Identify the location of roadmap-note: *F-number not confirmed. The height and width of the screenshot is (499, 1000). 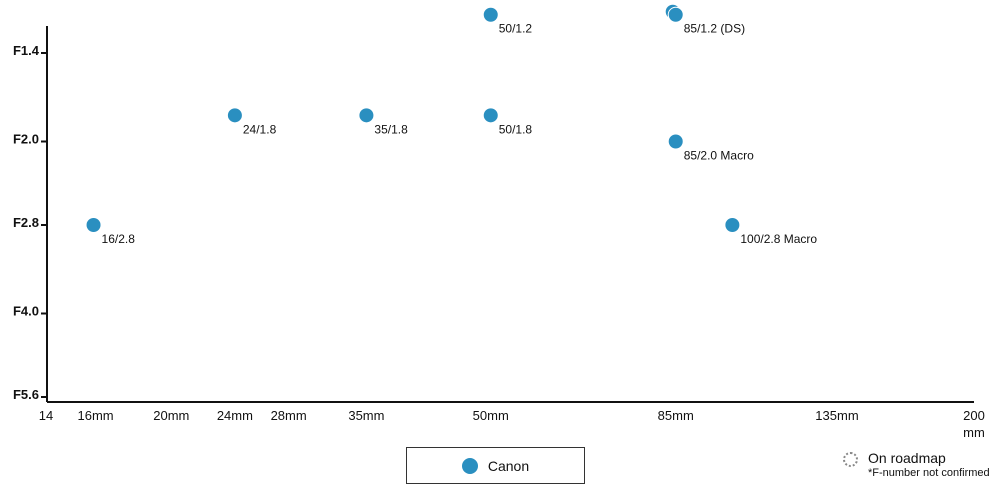
(929, 473).